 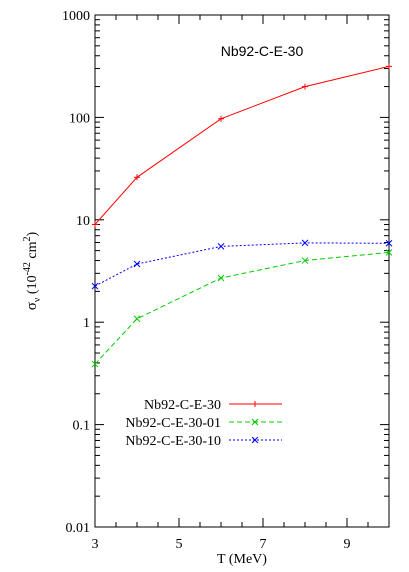 I want to click on x-tick-label: 9, so click(x=347, y=544).